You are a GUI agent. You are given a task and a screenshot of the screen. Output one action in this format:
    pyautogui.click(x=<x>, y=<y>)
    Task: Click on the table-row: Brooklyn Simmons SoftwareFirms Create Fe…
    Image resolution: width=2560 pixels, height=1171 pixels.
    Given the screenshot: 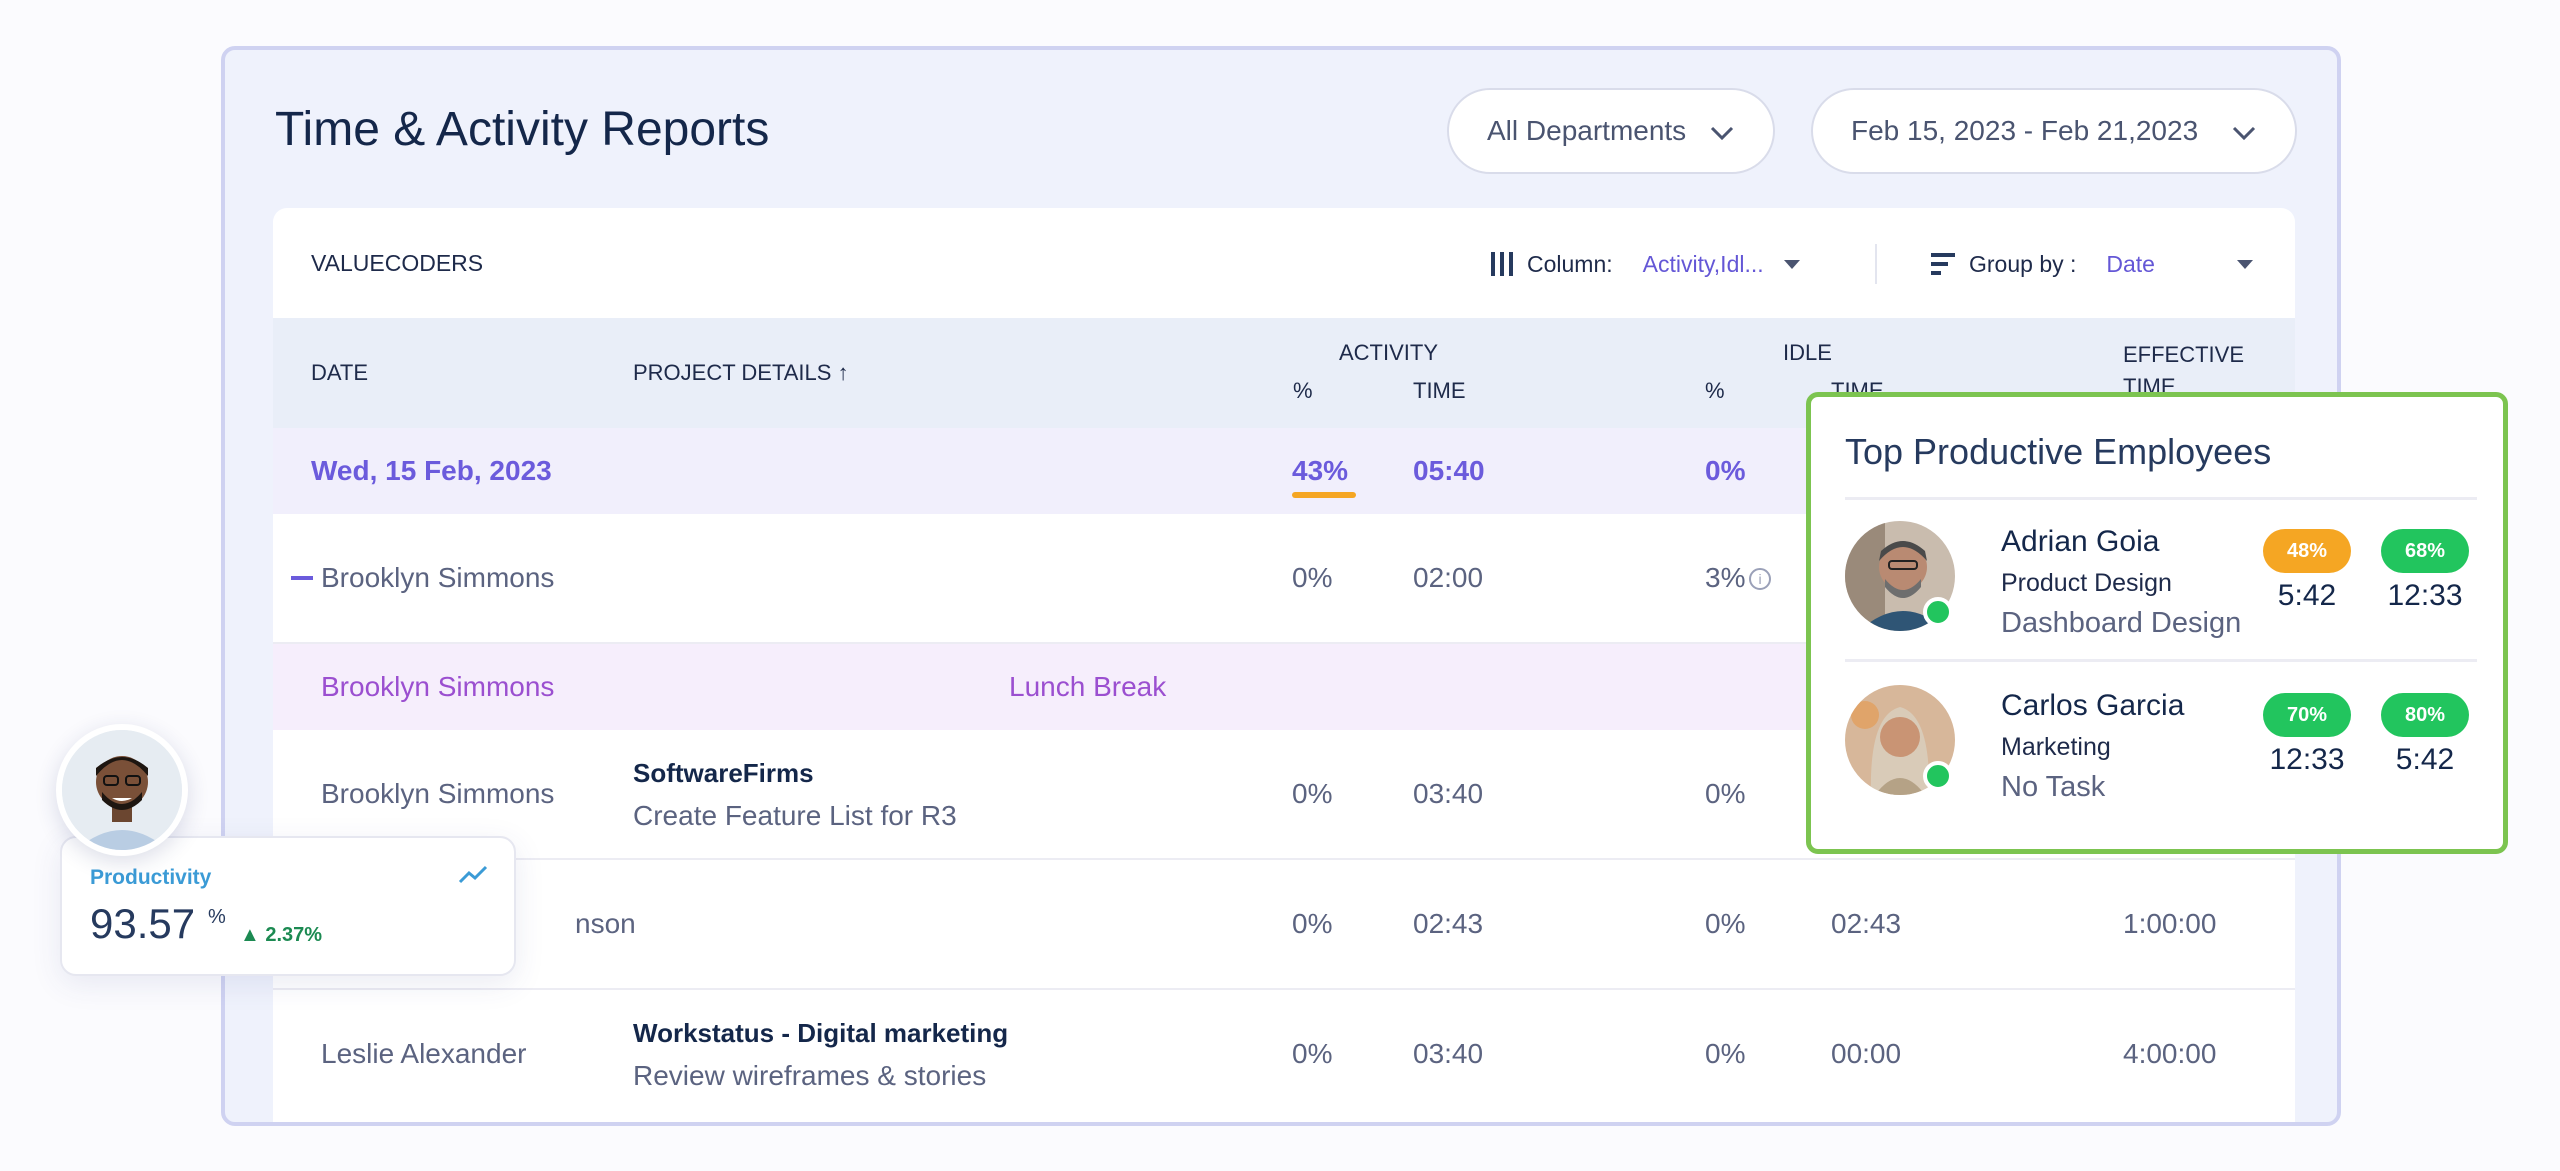 What is the action you would take?
    pyautogui.click(x=1284, y=795)
    